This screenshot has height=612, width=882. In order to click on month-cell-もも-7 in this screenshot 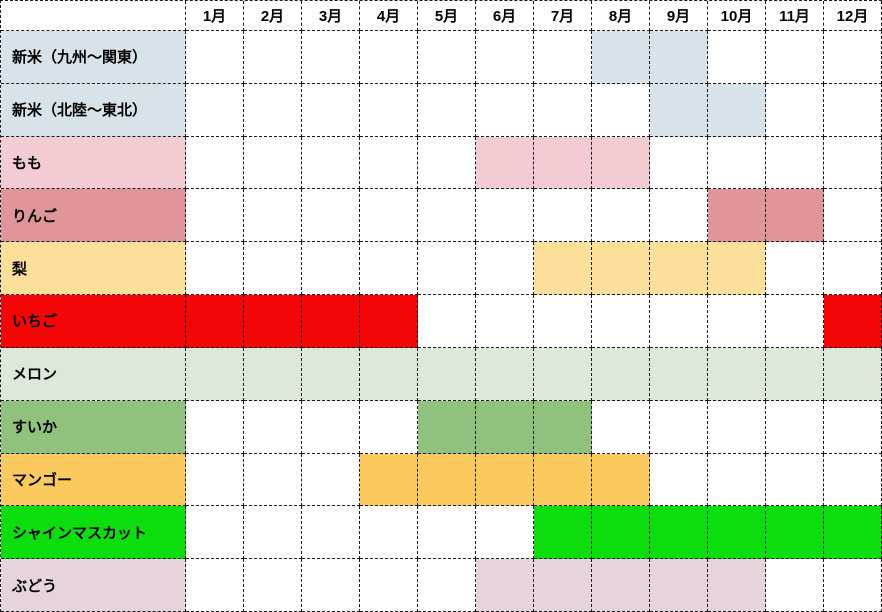, I will do `click(563, 163)`.